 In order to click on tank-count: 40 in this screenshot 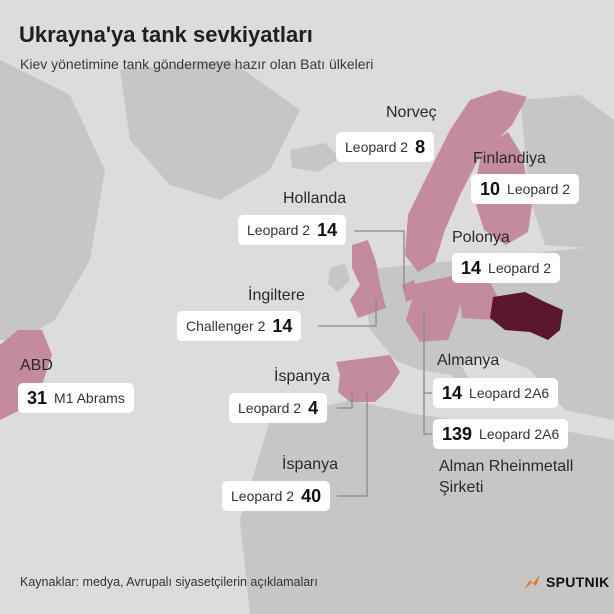, I will do `click(311, 495)`.